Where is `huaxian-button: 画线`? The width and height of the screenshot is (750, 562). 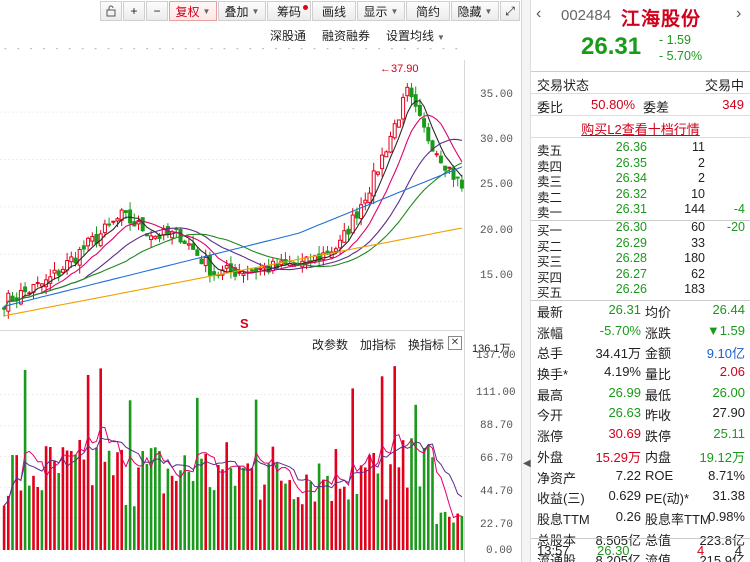
huaxian-button: 画线 is located at coordinates (334, 11).